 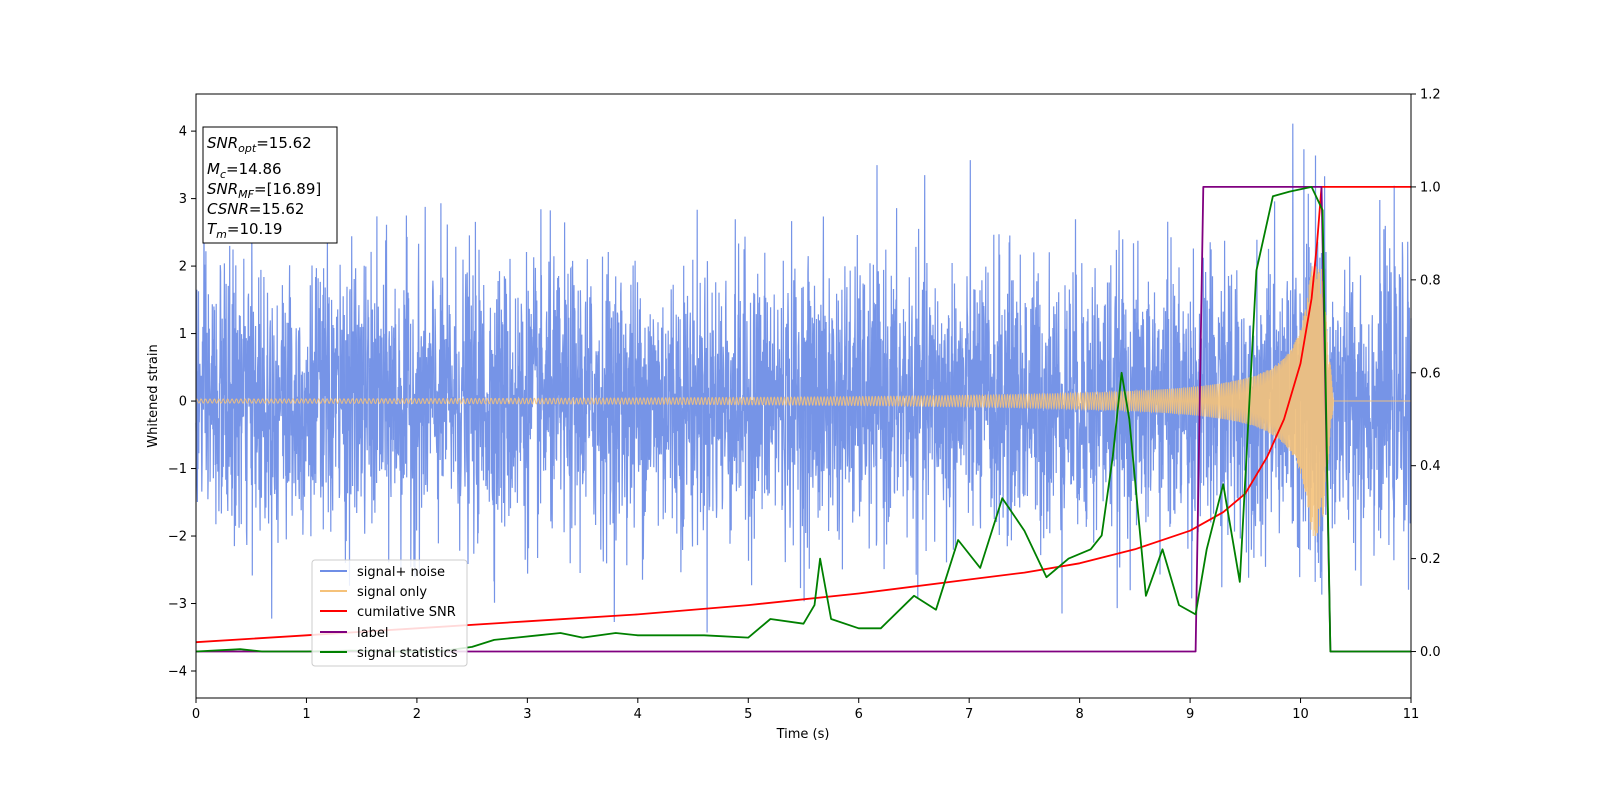 What do you see at coordinates (196, 714) in the screenshot?
I see `x-tick-label: 0` at bounding box center [196, 714].